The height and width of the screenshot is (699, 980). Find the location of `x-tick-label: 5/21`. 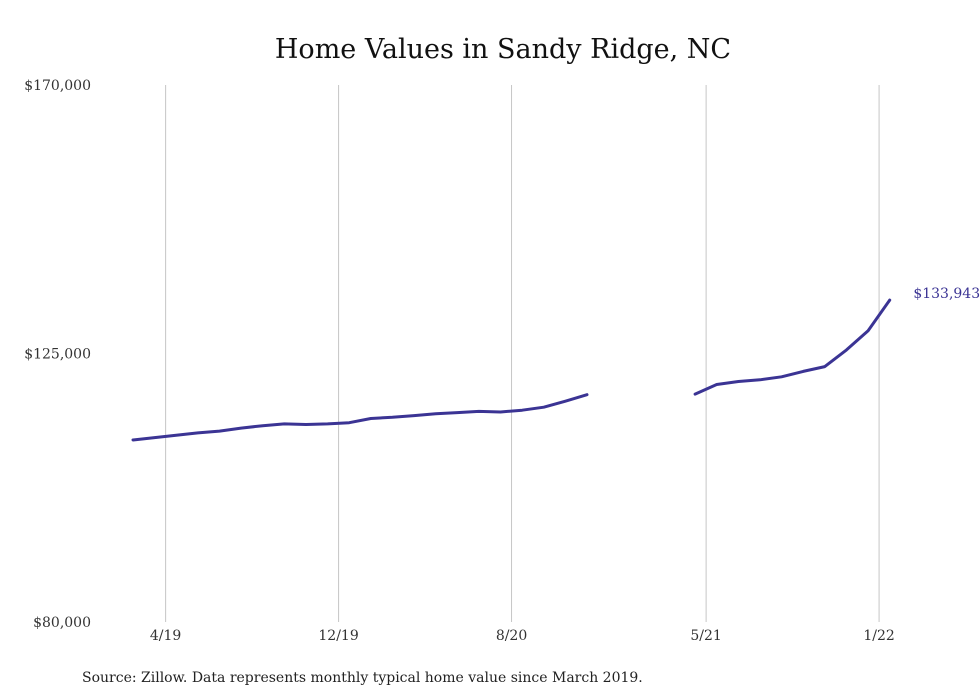

x-tick-label: 5/21 is located at coordinates (705, 636).